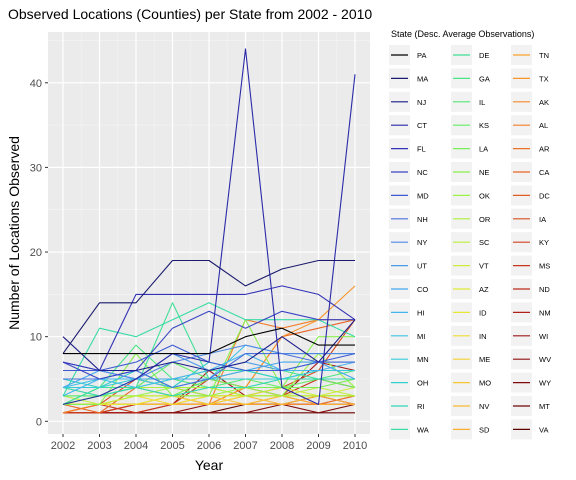  I want to click on legend-label: AR, so click(544, 149).